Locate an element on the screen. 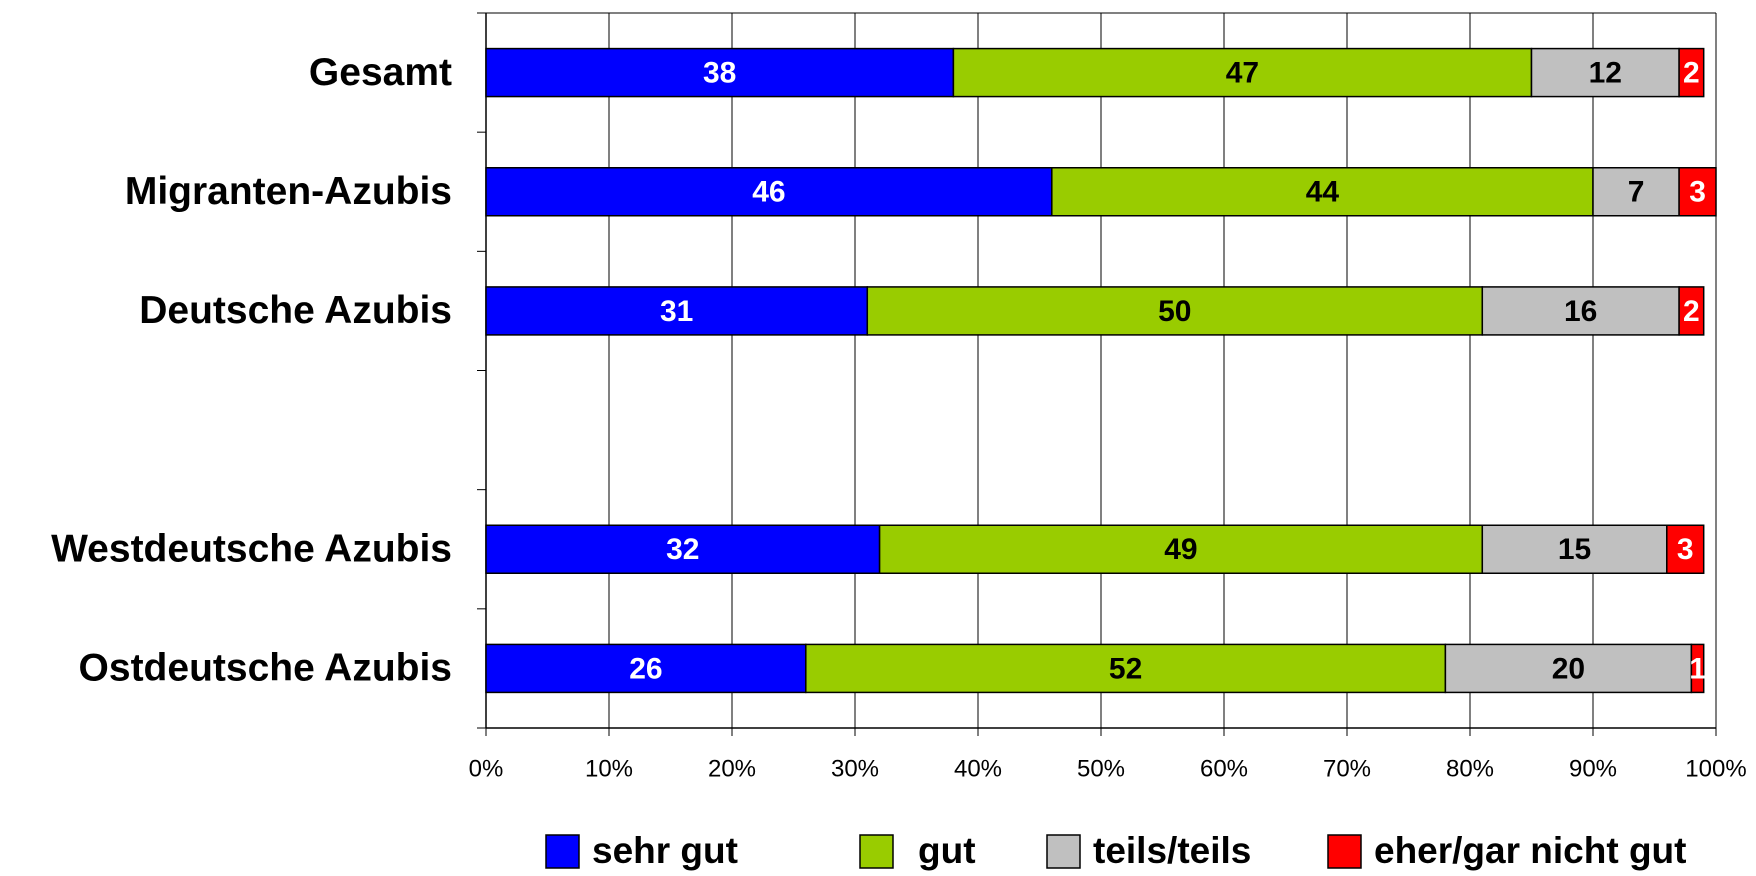  x-tick-label: 60% is located at coordinates (1224, 768).